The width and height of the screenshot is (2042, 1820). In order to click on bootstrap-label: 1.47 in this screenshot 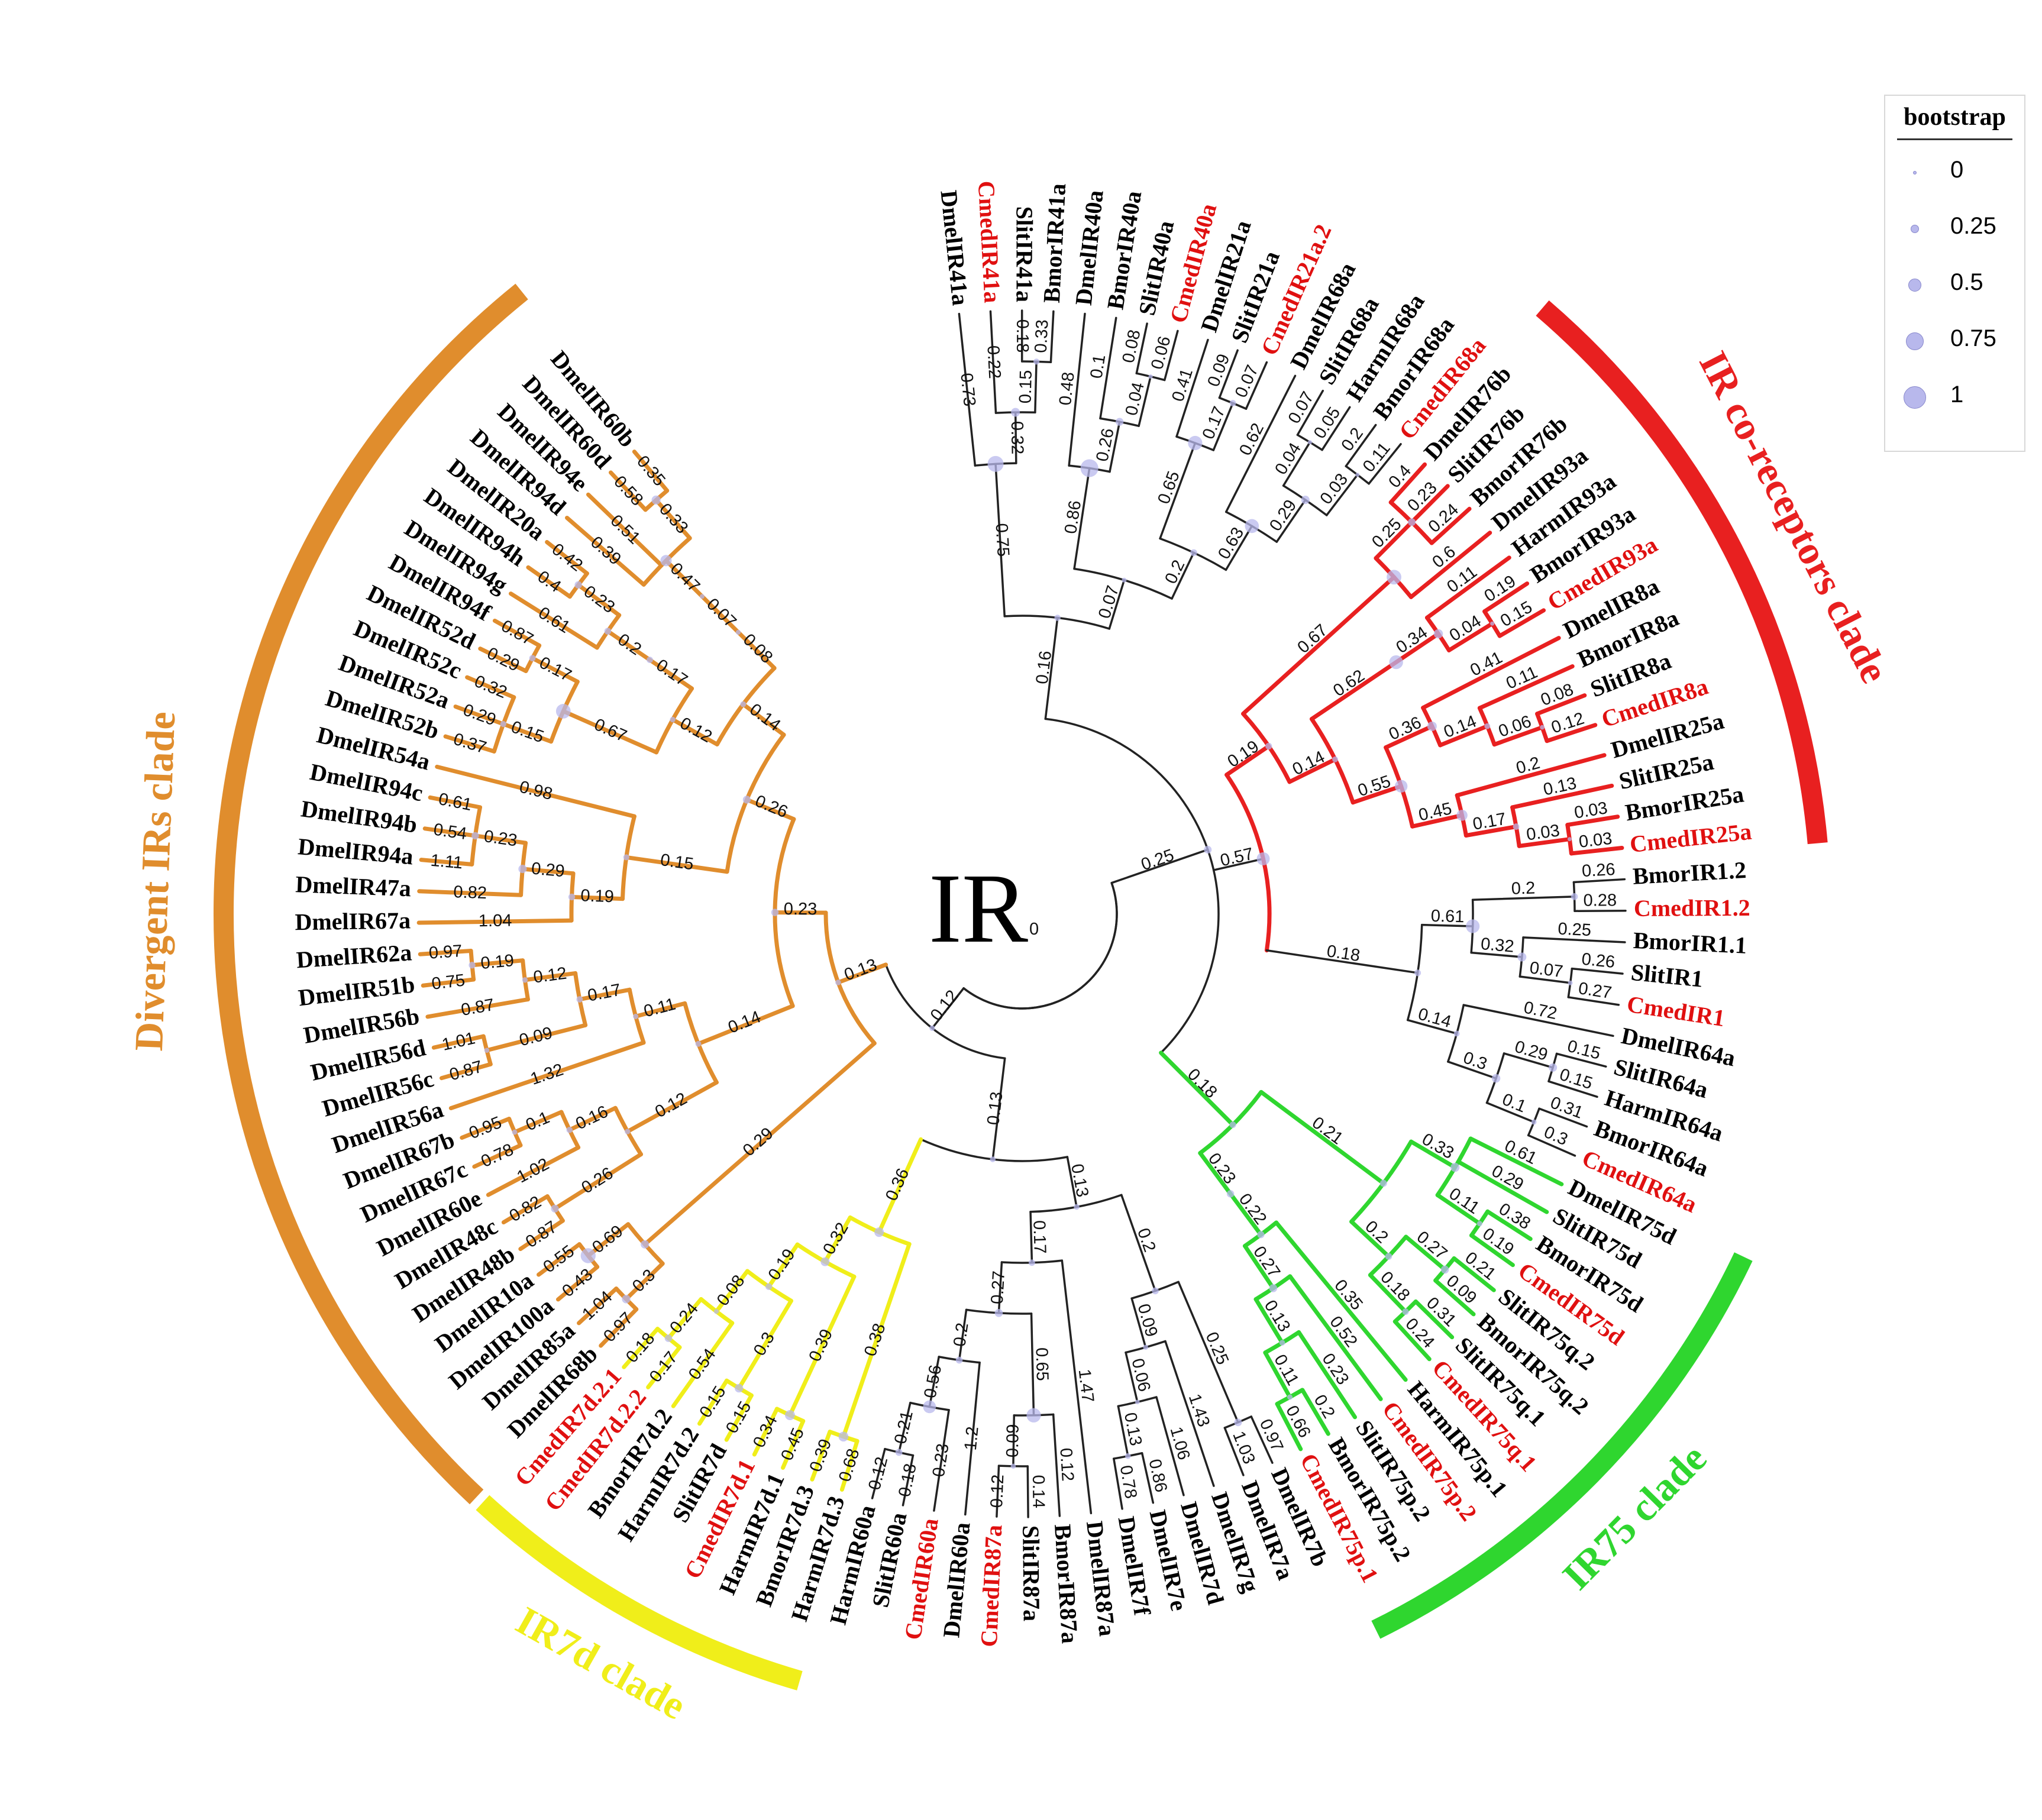, I will do `click(1086, 1386)`.